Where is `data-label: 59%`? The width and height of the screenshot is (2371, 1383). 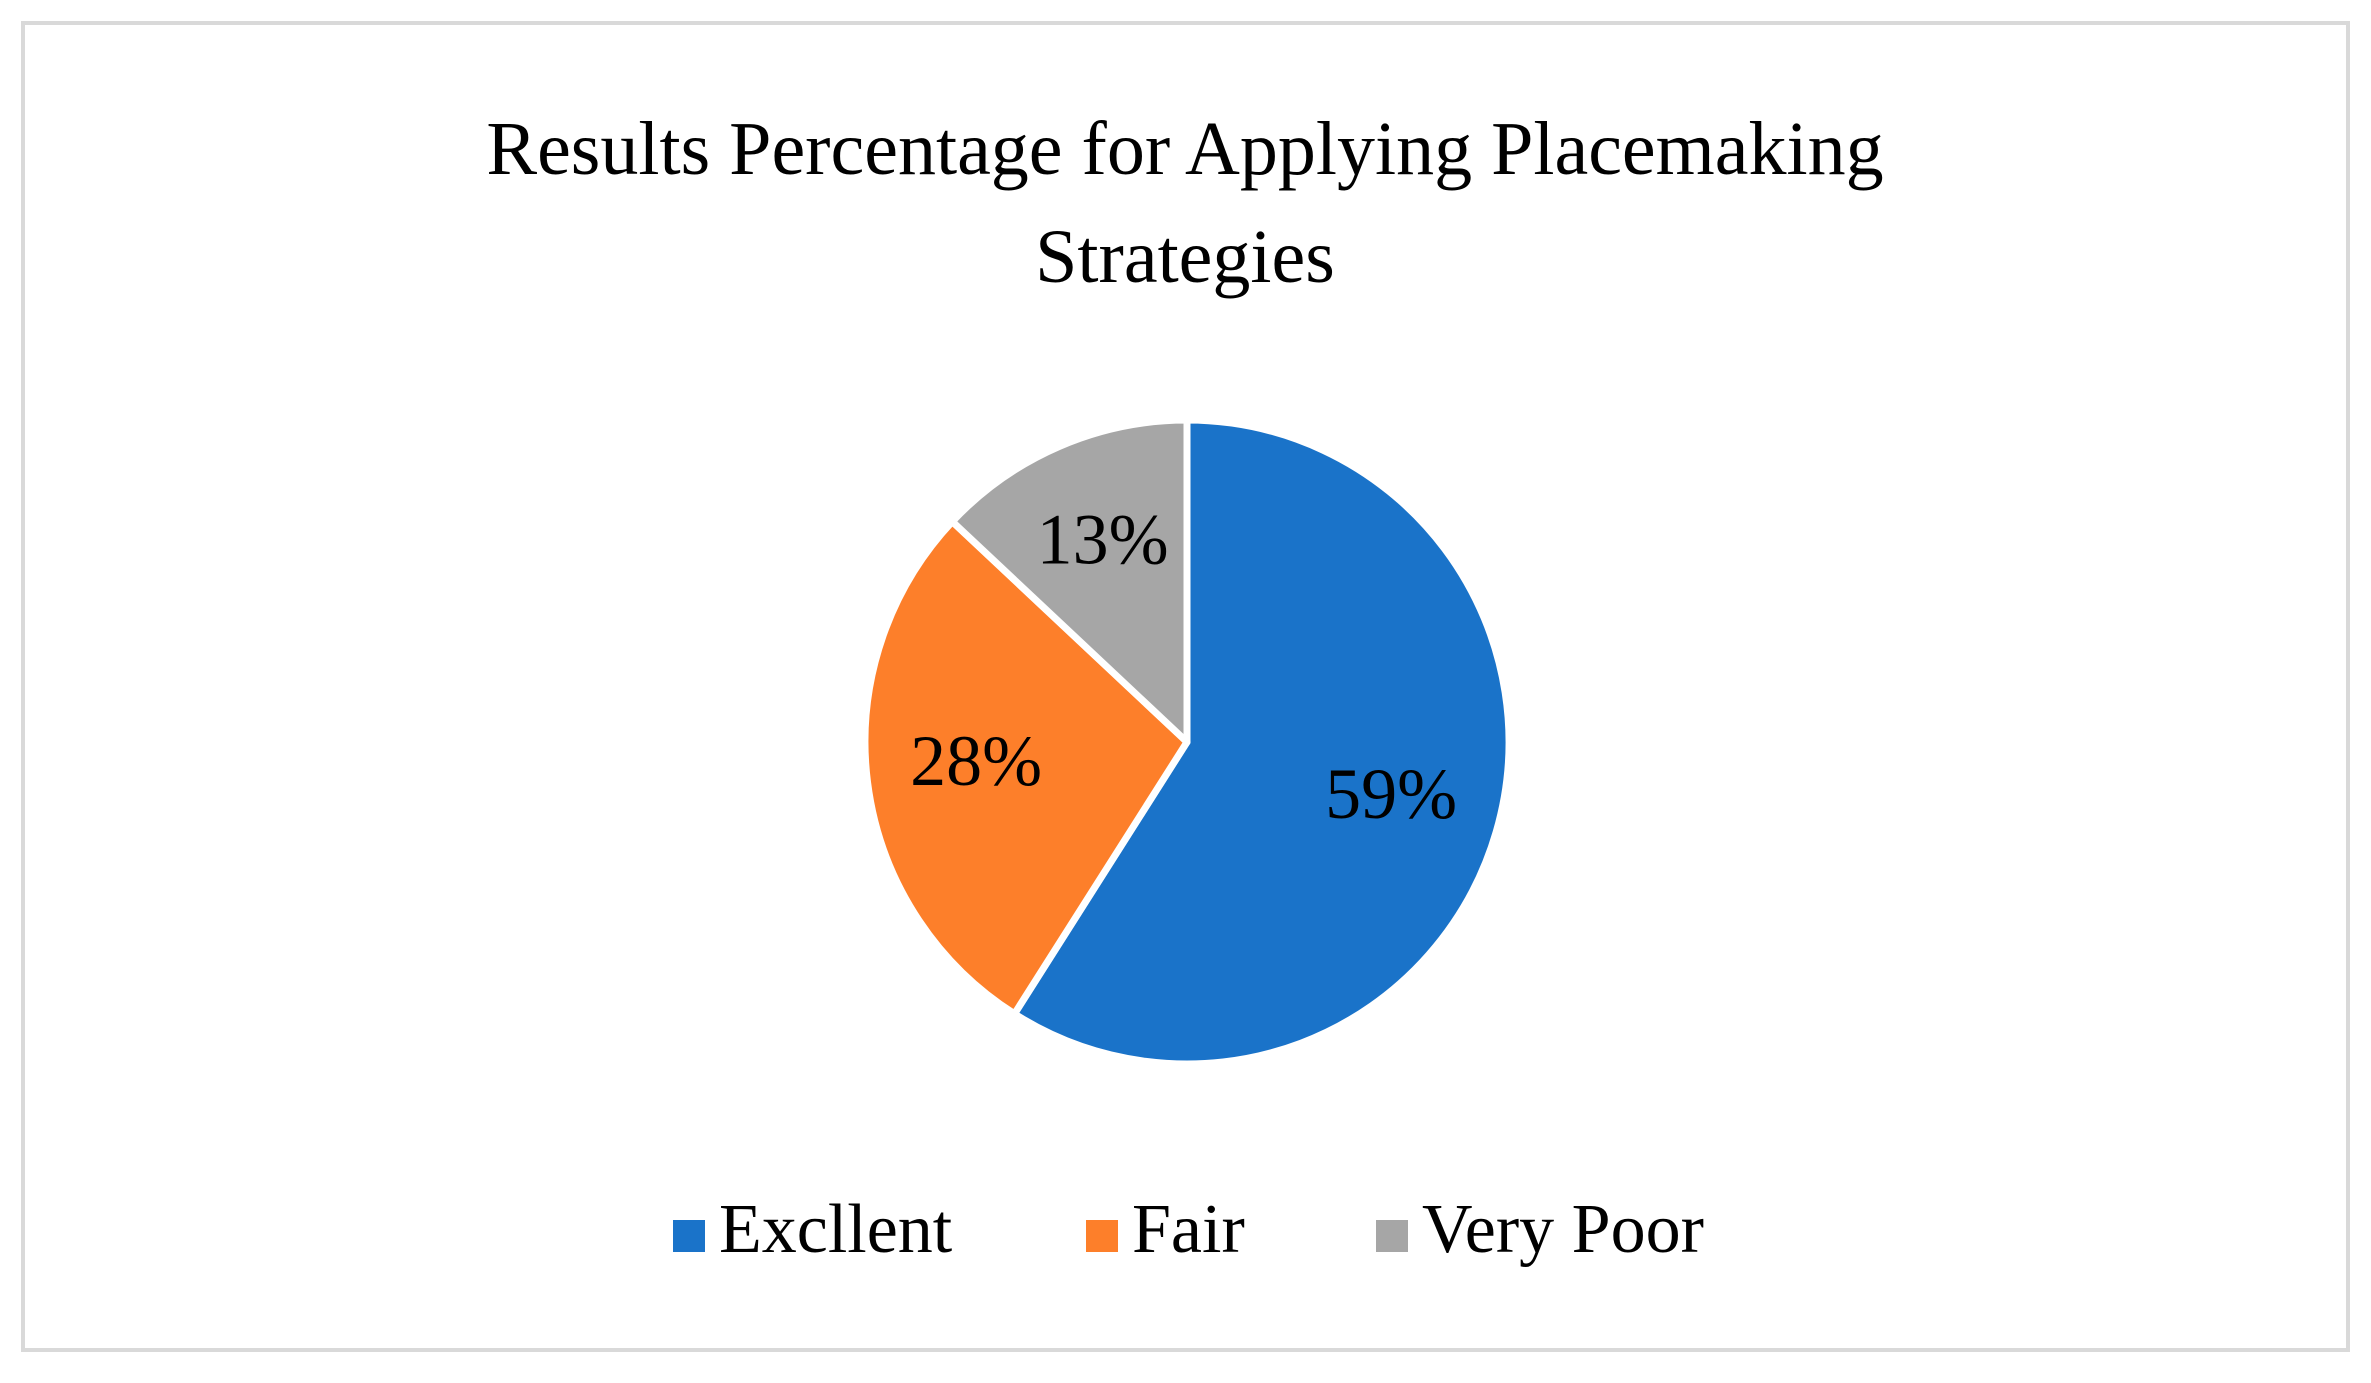
data-label: 59% is located at coordinates (1391, 794).